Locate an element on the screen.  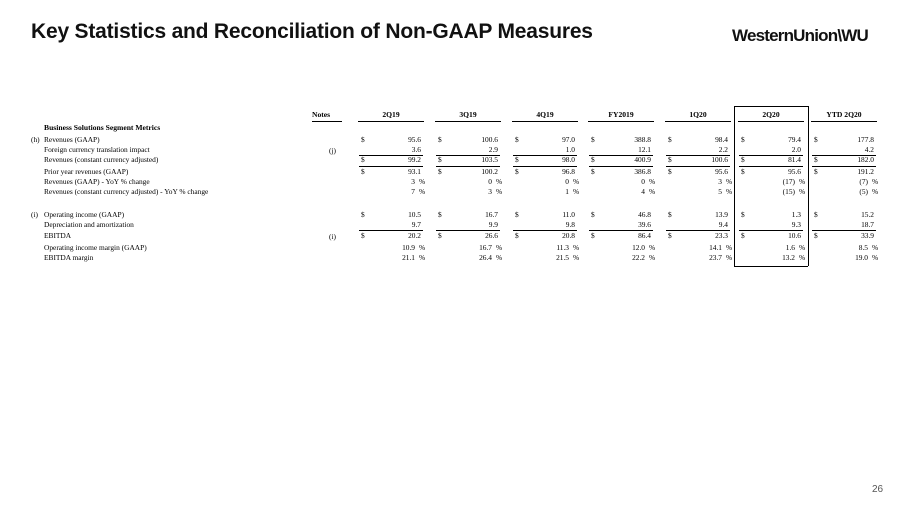
table-cell-value: 86.4 is located at coordinates (644, 235).